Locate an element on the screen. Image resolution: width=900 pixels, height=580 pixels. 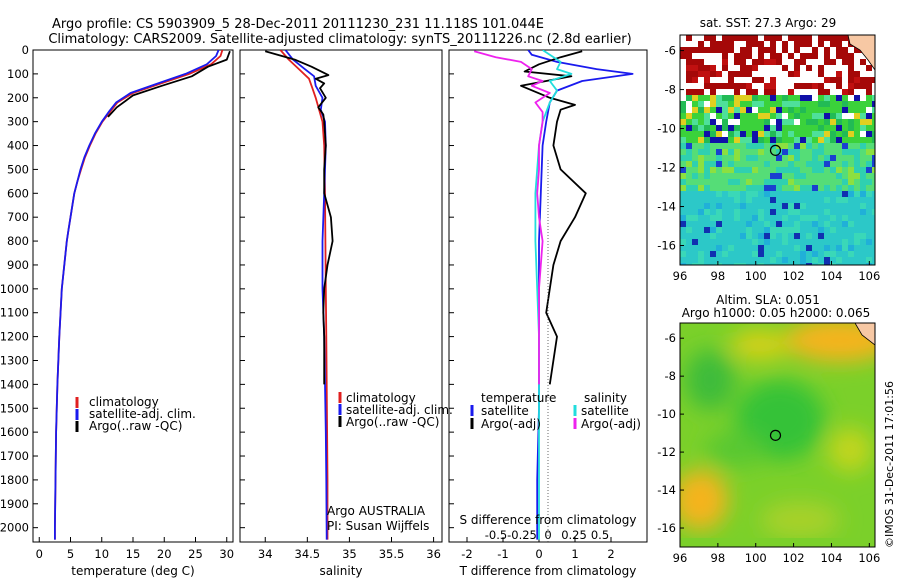
sst-map-frame is located at coordinates (777, 150).